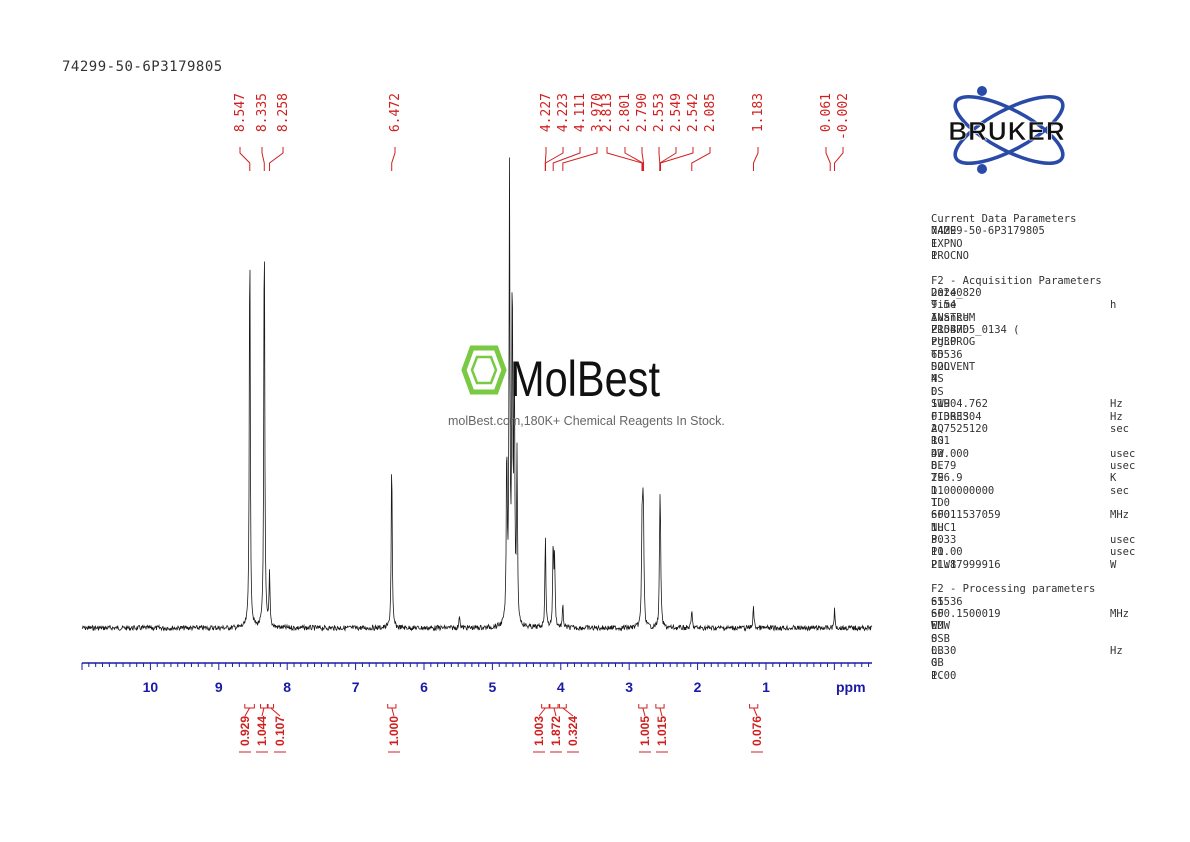 This screenshot has width=1190, height=842. What do you see at coordinates (356, 687) in the screenshot?
I see `axis-tick-label: 7` at bounding box center [356, 687].